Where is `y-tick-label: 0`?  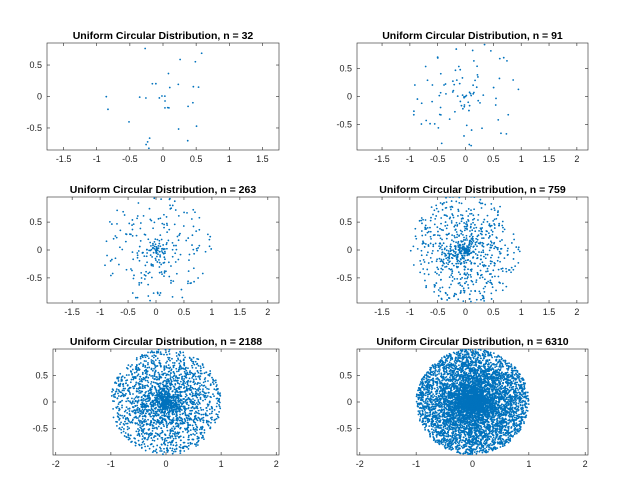 y-tick-label: 0 is located at coordinates (349, 250).